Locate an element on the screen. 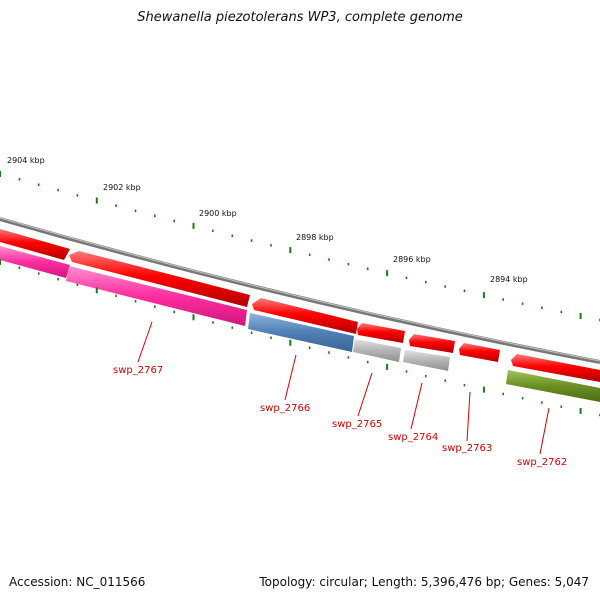  accession-text: Accession: NC_011566 is located at coordinates (77, 582).